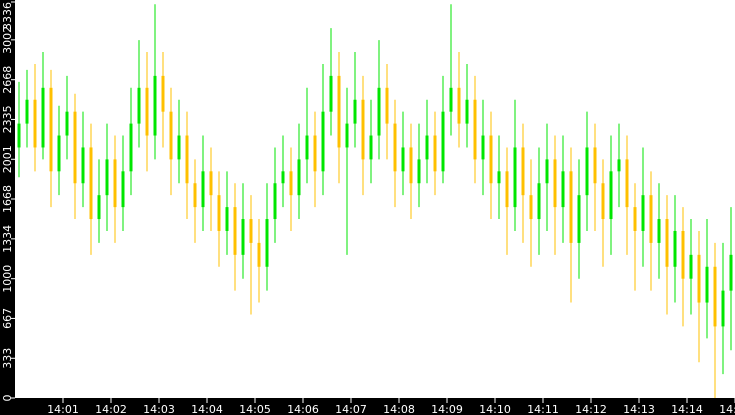 The height and width of the screenshot is (415, 735). Describe the element at coordinates (7, 119) in the screenshot. I see `y-tick-label: 2335` at that location.